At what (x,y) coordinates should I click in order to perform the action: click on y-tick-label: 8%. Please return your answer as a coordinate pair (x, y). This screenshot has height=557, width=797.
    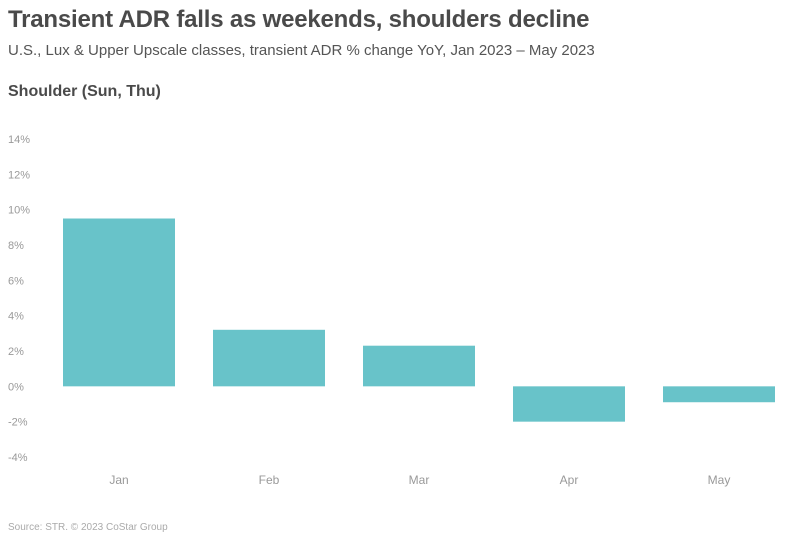
    Looking at the image, I should click on (16, 246).